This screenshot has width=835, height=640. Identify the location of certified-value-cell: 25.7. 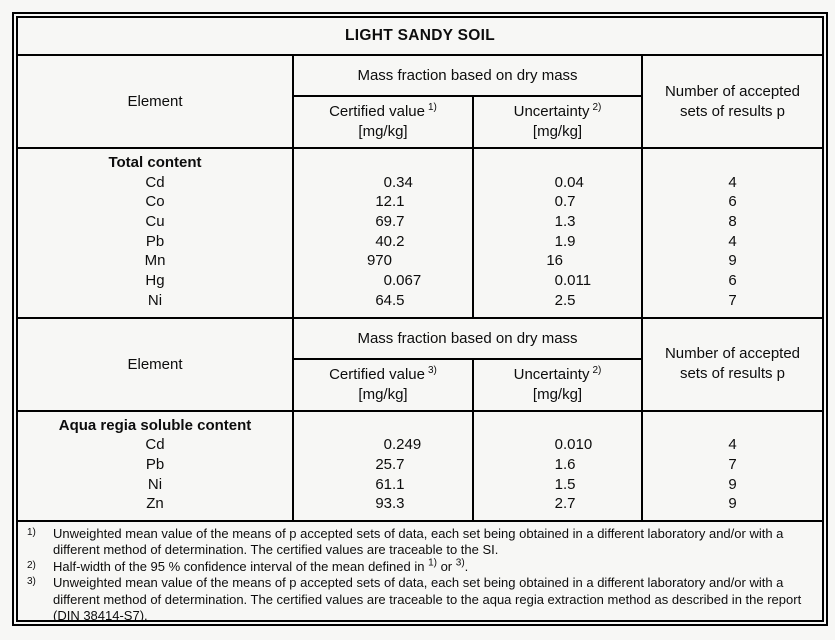
(383, 465).